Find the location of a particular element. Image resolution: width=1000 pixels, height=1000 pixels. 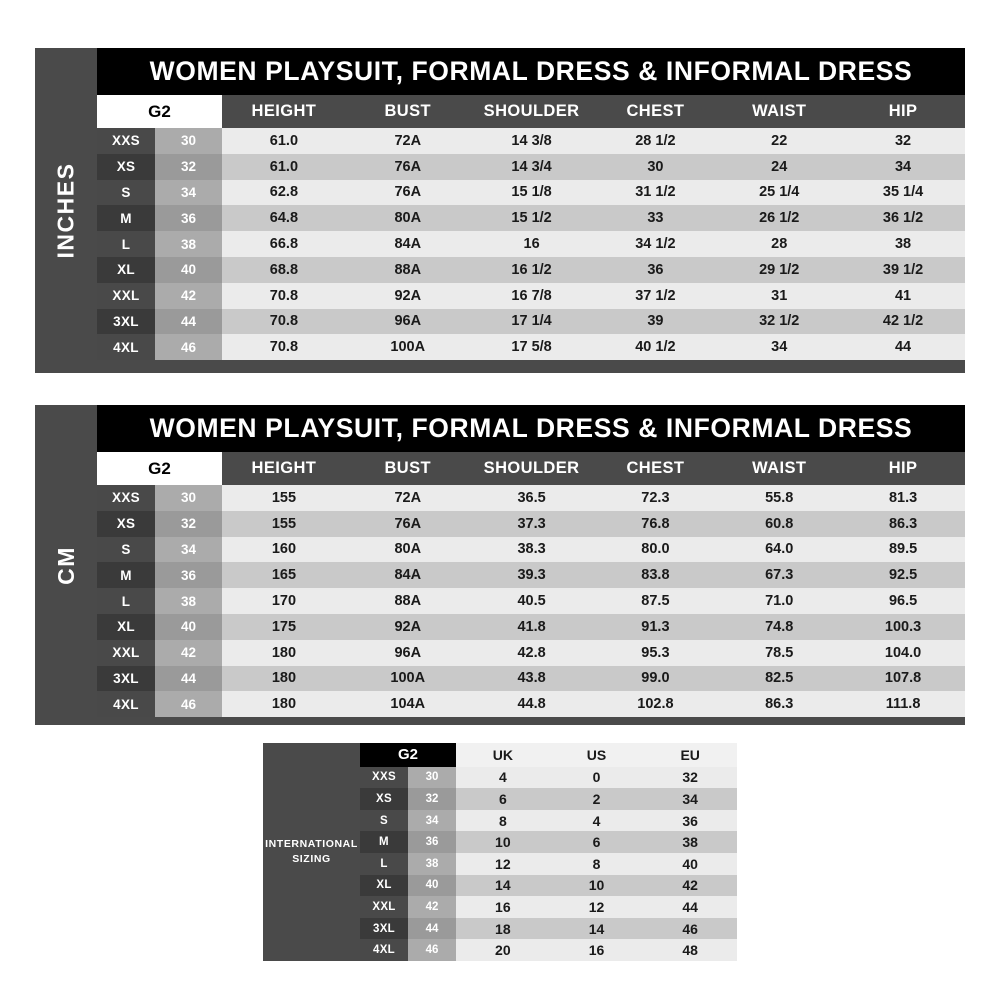

unit-label-cm: CM is located at coordinates (65, 565).